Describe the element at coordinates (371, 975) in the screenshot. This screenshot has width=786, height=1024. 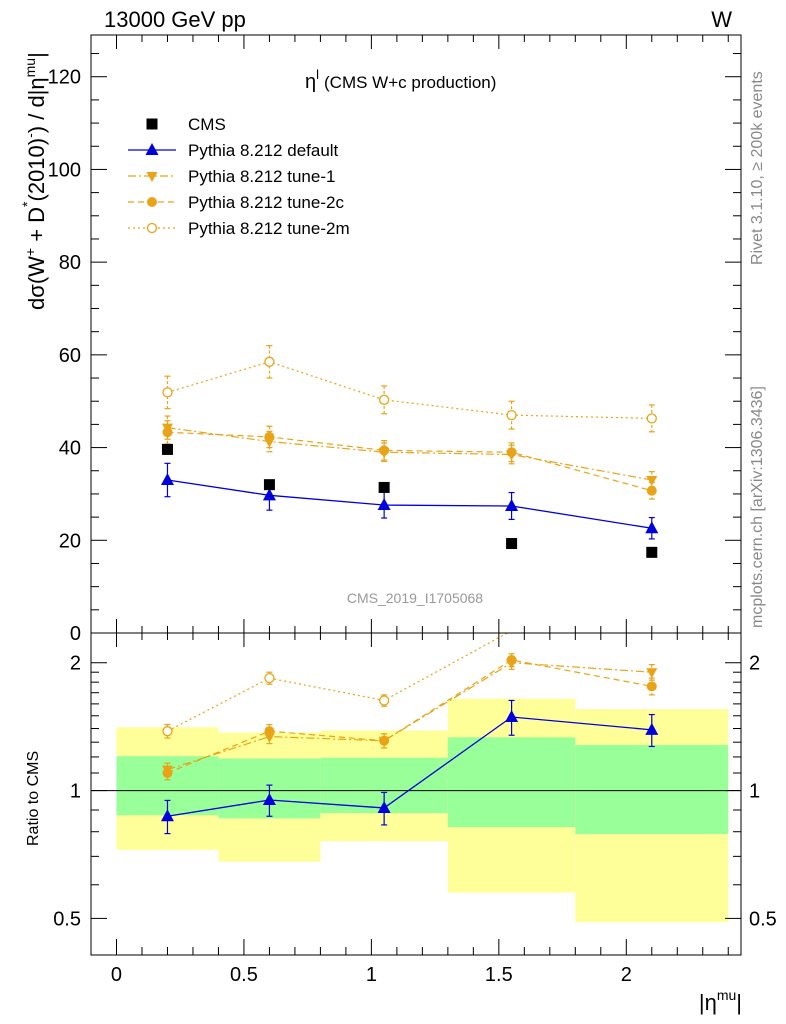
I see `x-tick-label: 1` at that location.